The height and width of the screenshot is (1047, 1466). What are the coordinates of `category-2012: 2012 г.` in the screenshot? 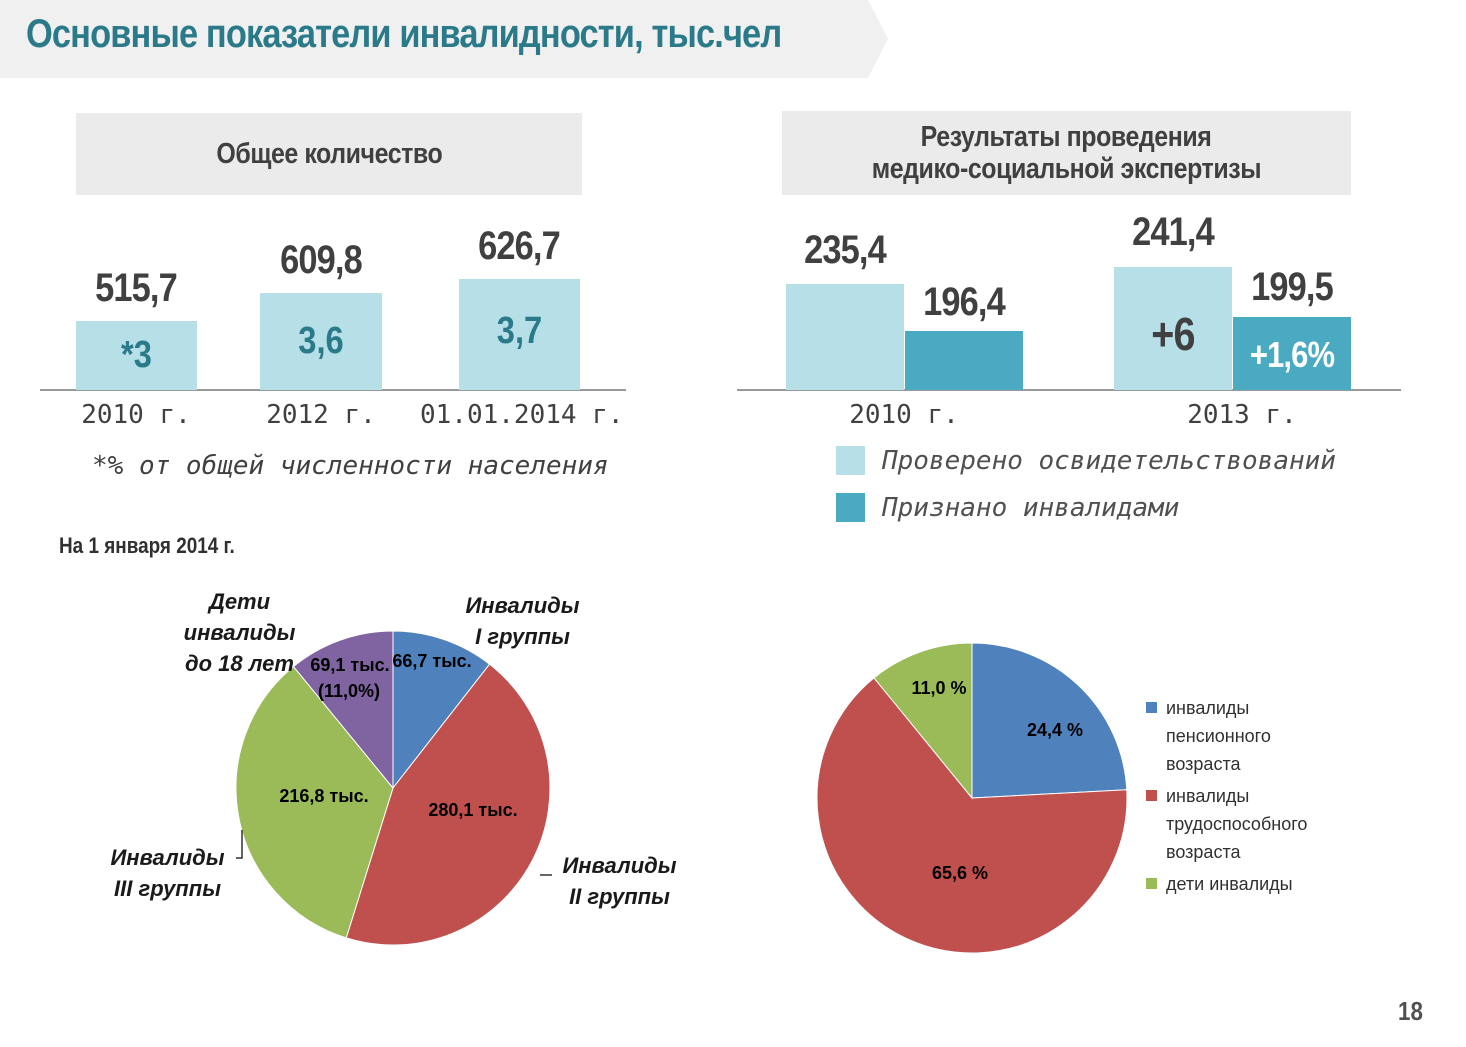 It's located at (321, 415).